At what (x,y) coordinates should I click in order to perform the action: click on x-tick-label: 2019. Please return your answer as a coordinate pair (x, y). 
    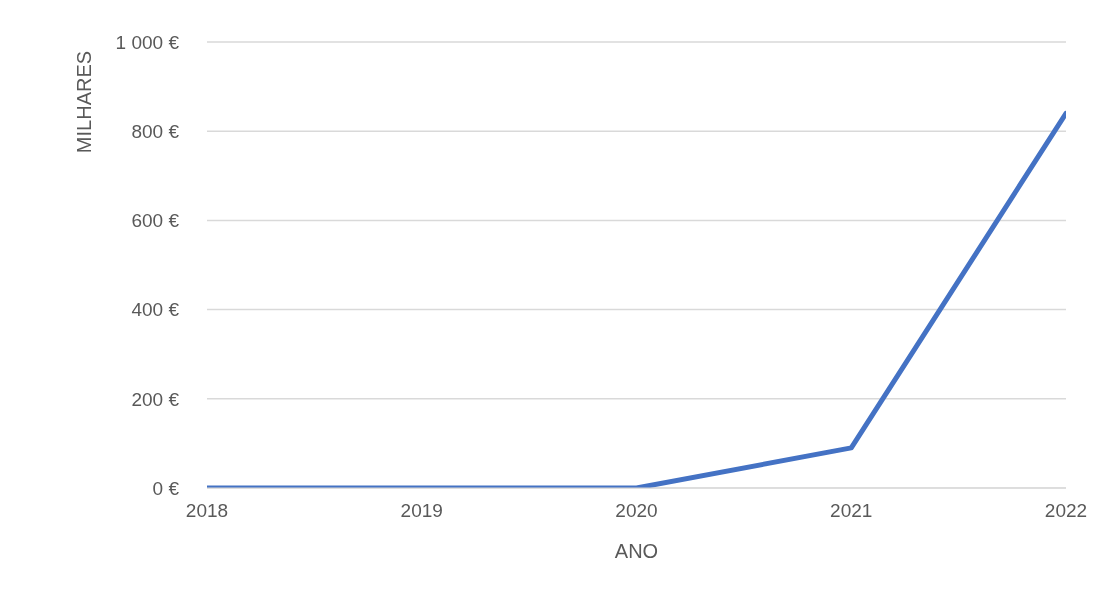
    Looking at the image, I should click on (421, 511).